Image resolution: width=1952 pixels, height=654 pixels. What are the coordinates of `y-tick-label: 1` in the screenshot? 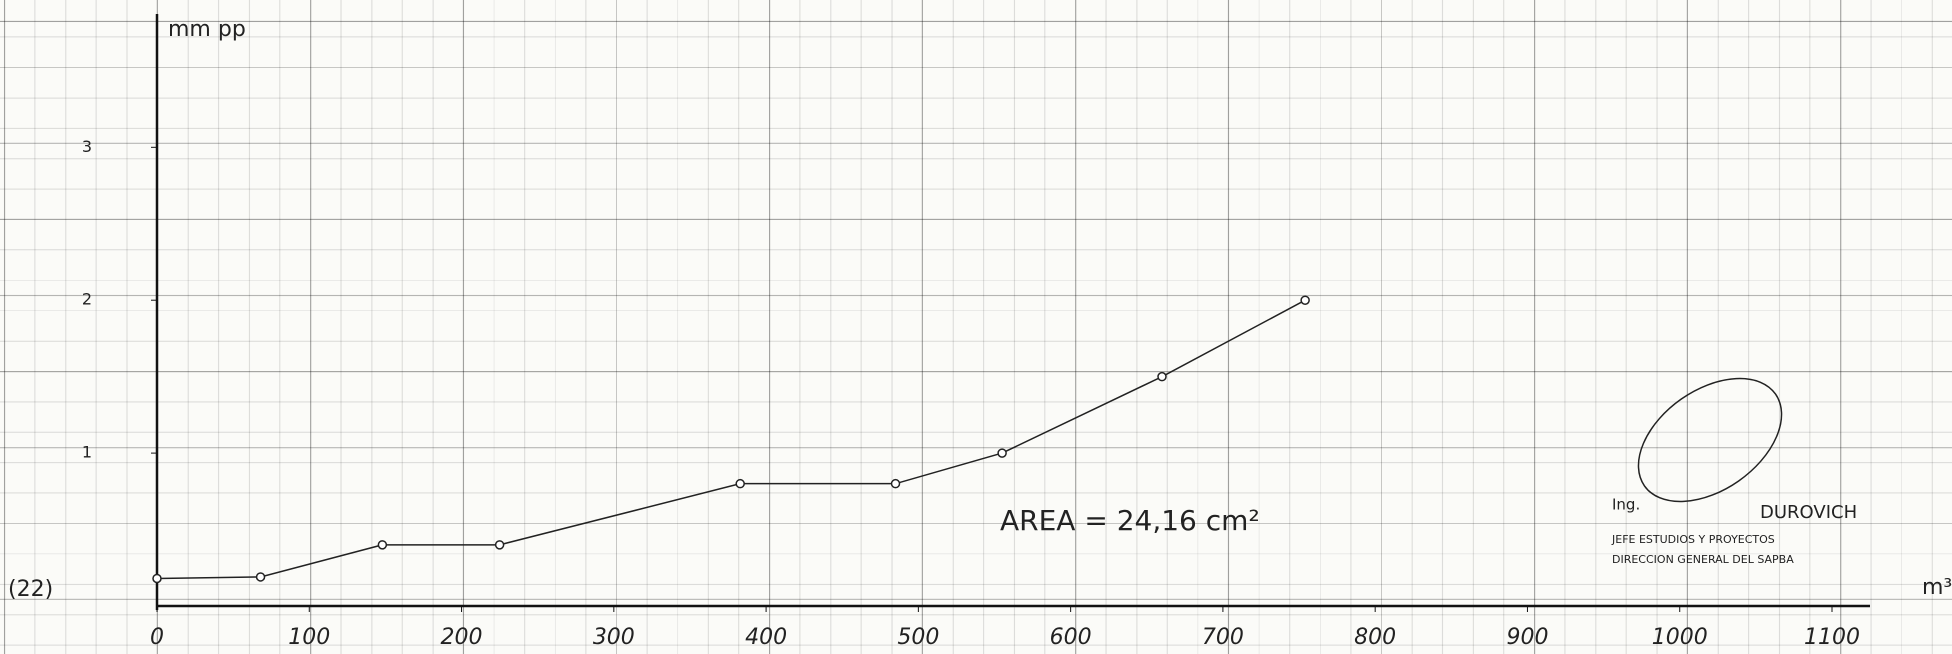 It's located at (87, 452).